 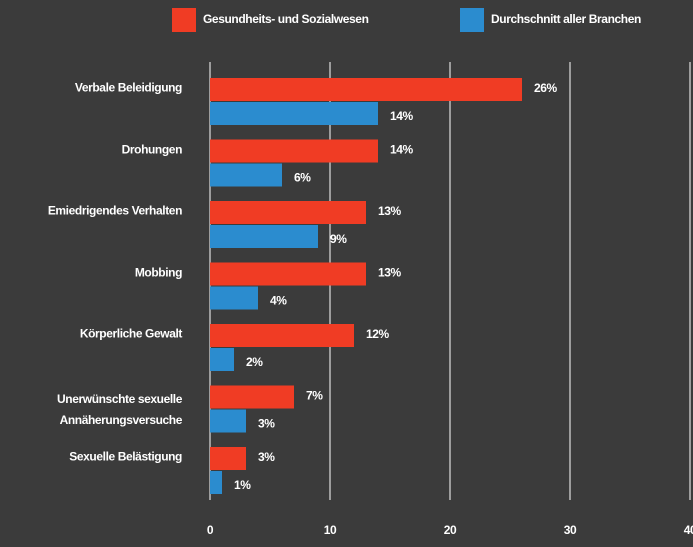 I want to click on data-label: 4%, so click(x=278, y=301).